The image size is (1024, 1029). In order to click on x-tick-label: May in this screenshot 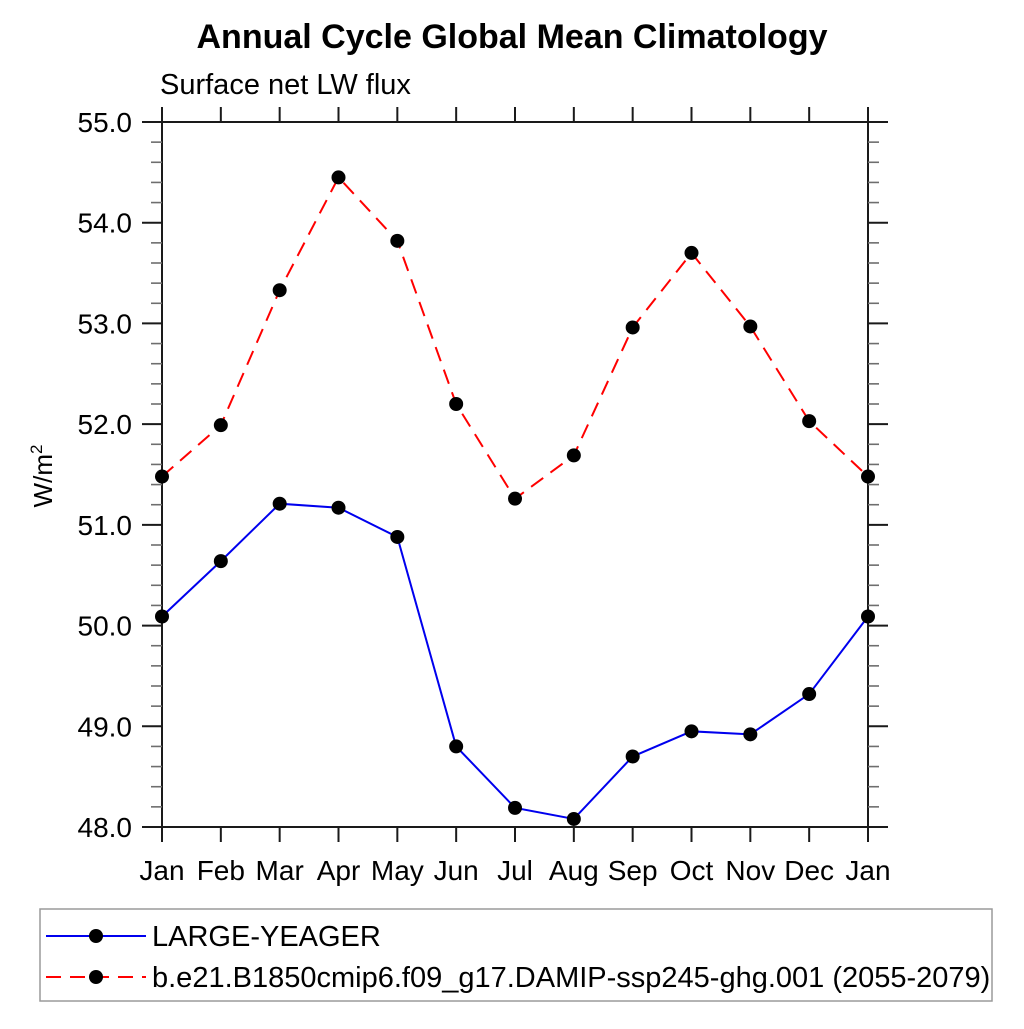, I will do `click(397, 870)`.